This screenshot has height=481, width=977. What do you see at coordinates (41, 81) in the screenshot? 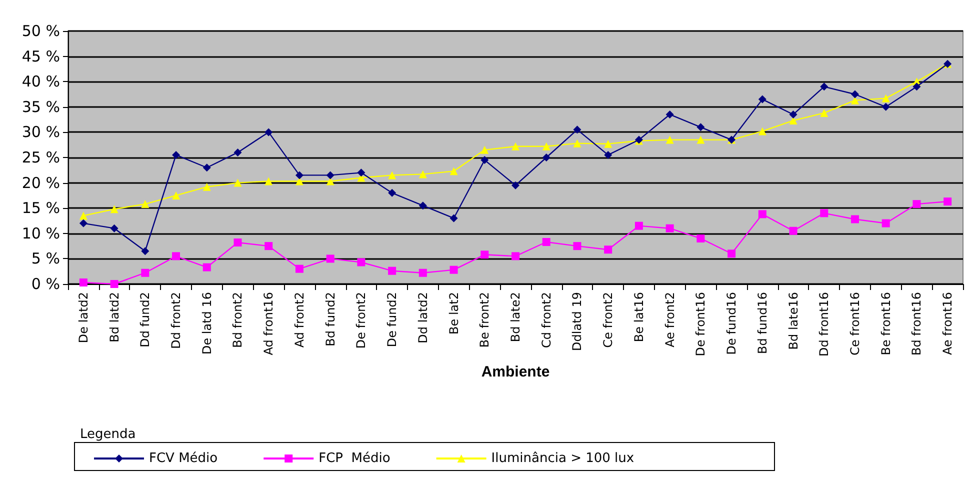
I see `y-tick-label: 40 %` at bounding box center [41, 81].